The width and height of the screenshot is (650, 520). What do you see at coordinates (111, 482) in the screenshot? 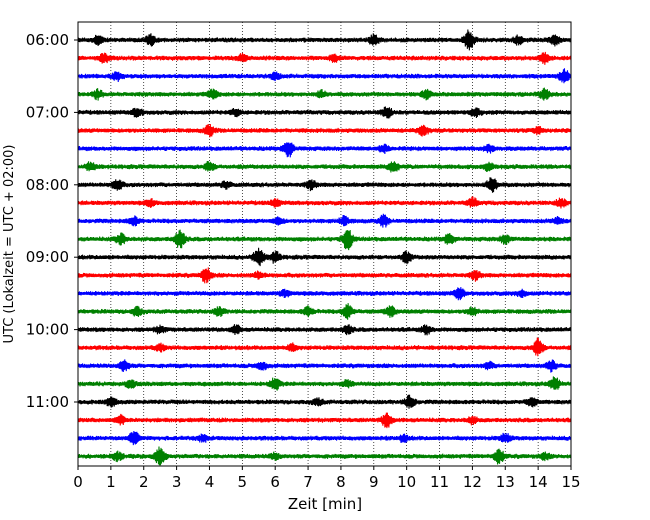
I see `x-tick-label: 1` at bounding box center [111, 482].